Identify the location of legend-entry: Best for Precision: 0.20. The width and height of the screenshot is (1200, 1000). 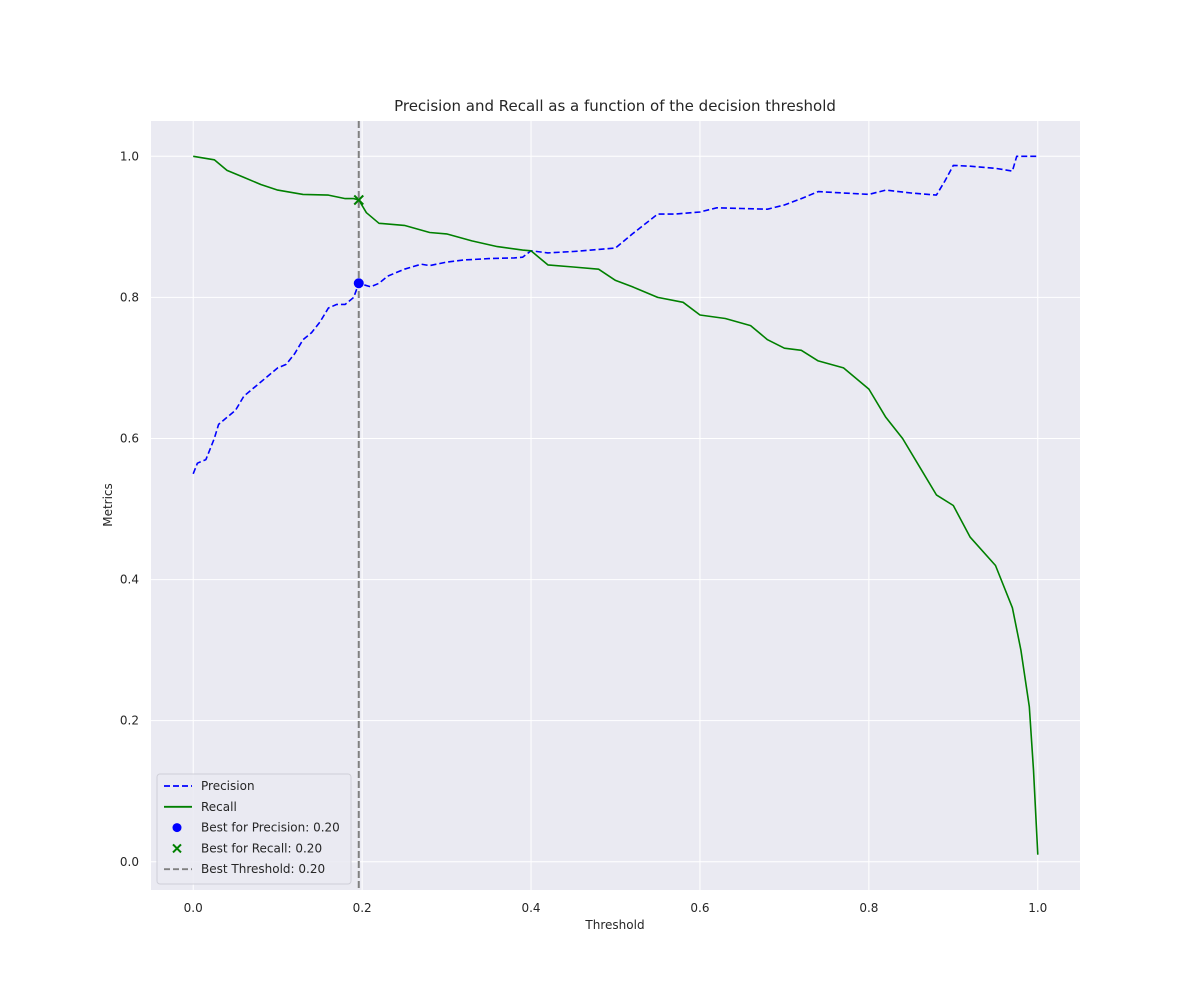
(256, 828).